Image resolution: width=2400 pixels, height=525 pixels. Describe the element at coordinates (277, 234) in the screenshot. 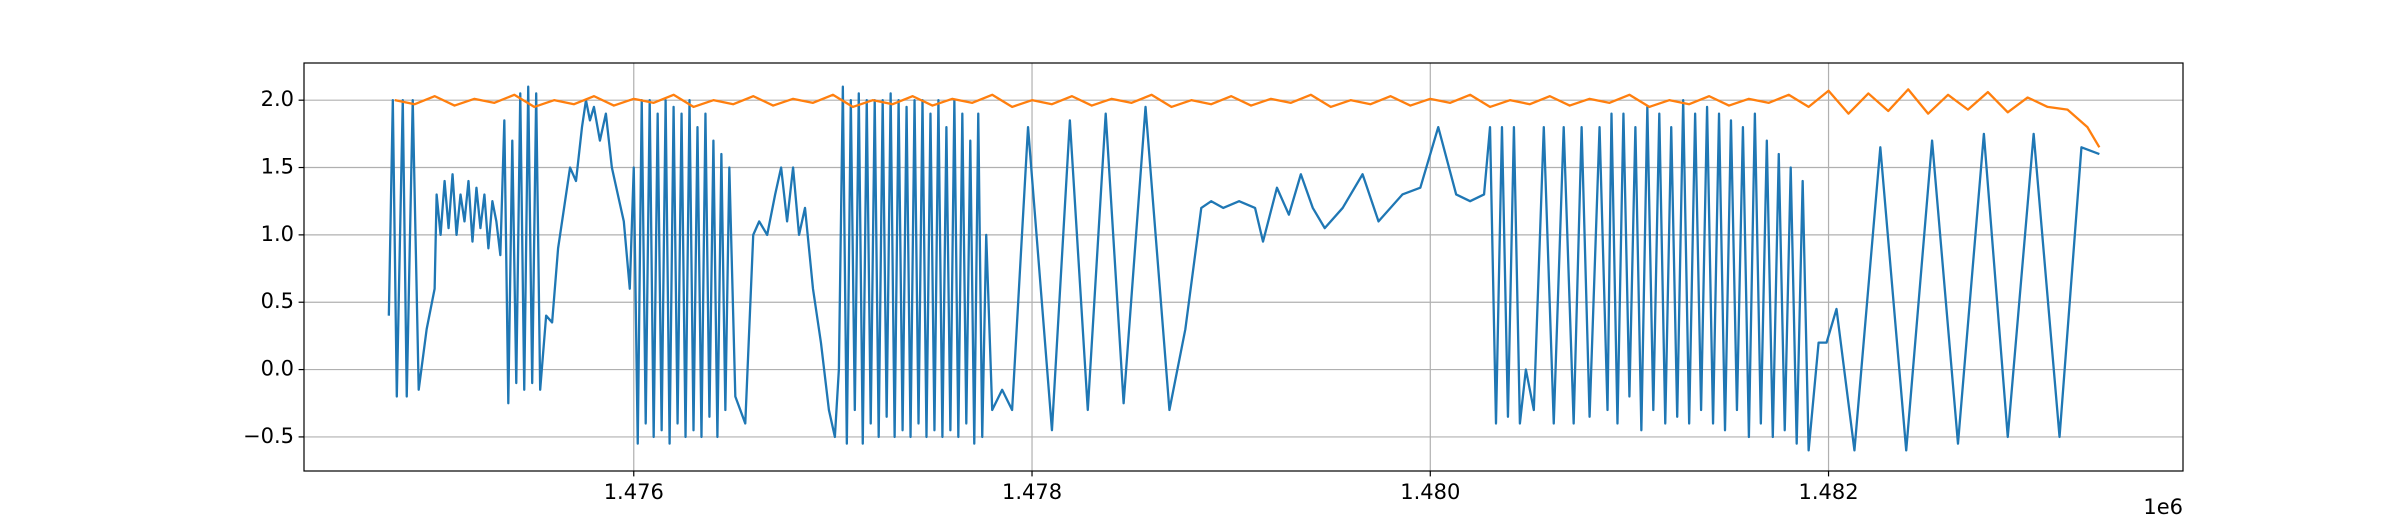

I see `y-tick-label: 1.0` at that location.